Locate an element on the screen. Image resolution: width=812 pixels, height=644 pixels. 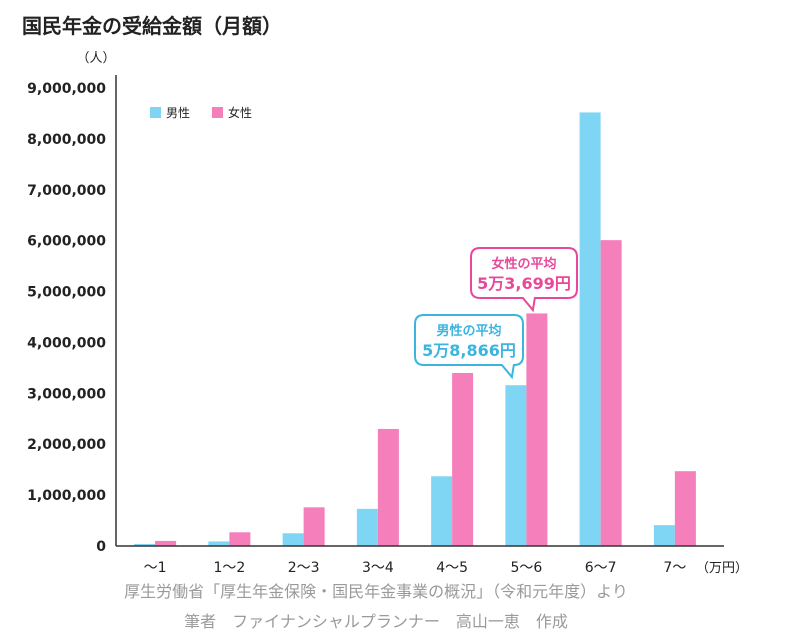
y-tick-label: 9,000,000 is located at coordinates (66, 89).